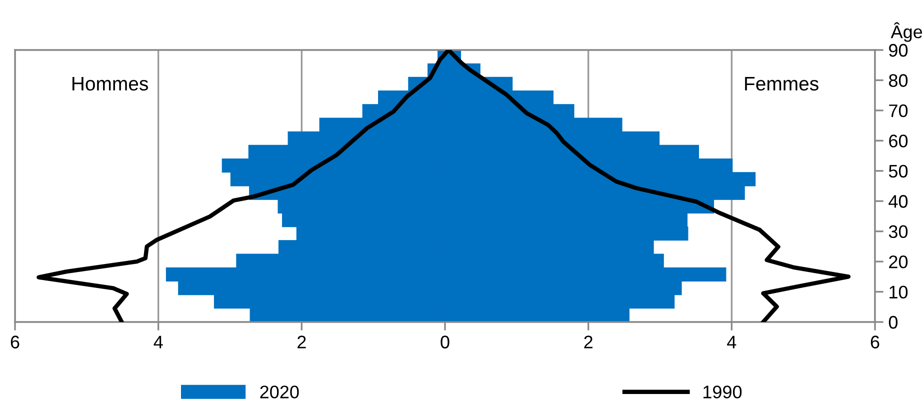 Image resolution: width=924 pixels, height=410 pixels. What do you see at coordinates (898, 201) in the screenshot?
I see `y-tick-label: 40` at bounding box center [898, 201].